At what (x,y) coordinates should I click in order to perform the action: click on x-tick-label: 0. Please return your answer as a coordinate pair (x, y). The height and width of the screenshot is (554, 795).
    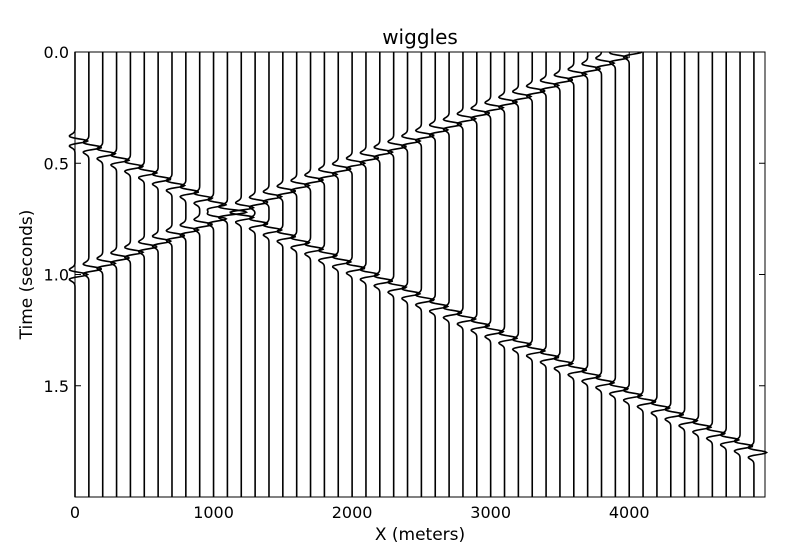
    Looking at the image, I should click on (75, 512).